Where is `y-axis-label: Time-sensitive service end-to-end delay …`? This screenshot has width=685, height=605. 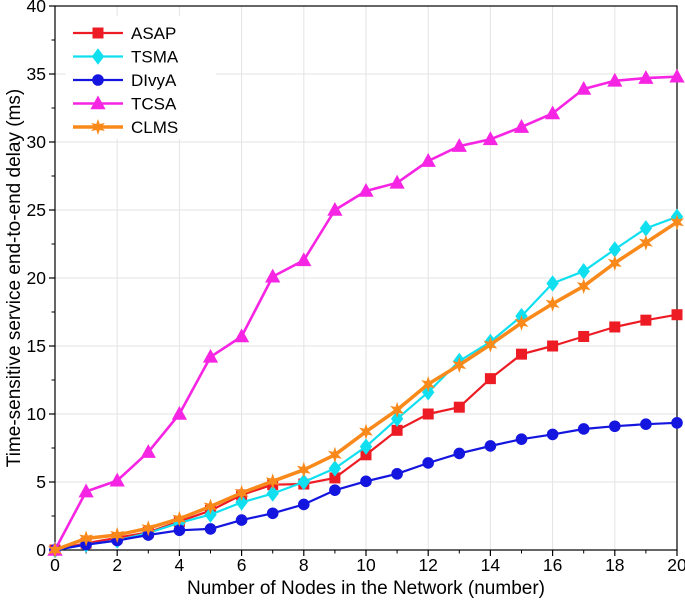
y-axis-label: Time-sensitive service end-to-end delay … is located at coordinates (14, 278).